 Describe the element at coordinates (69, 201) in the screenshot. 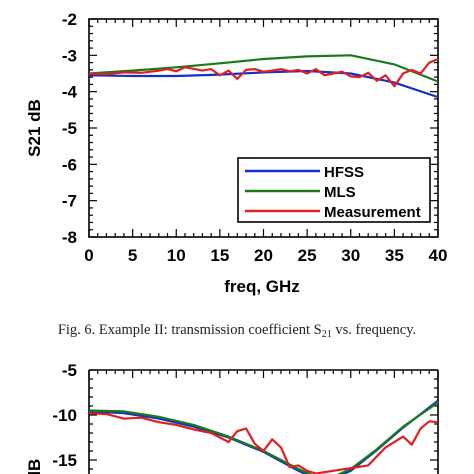

I see `y-tick-label: -7` at that location.